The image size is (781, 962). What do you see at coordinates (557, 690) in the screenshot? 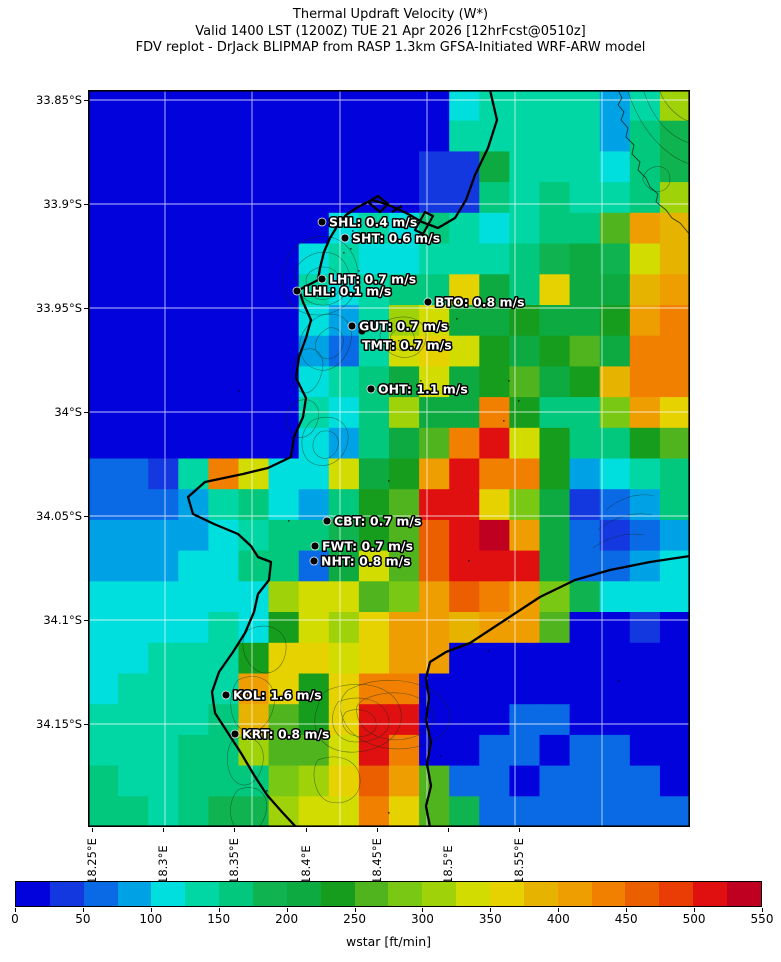
I see `coastline-path` at bounding box center [557, 690].